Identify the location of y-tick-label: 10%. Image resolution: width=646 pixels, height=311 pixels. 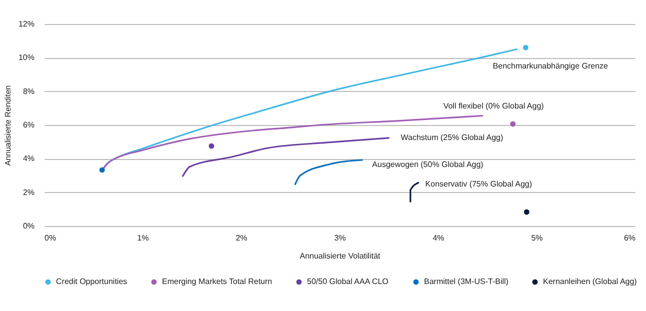
(26, 57).